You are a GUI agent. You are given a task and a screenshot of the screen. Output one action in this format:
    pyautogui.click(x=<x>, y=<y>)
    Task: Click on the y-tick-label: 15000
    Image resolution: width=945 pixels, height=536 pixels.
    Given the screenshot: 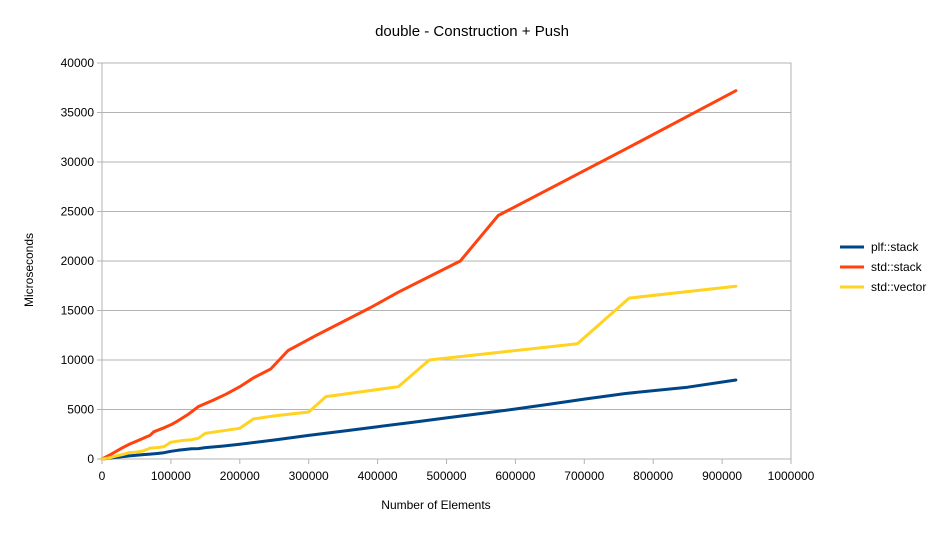 What is the action you would take?
    pyautogui.click(x=78, y=311)
    